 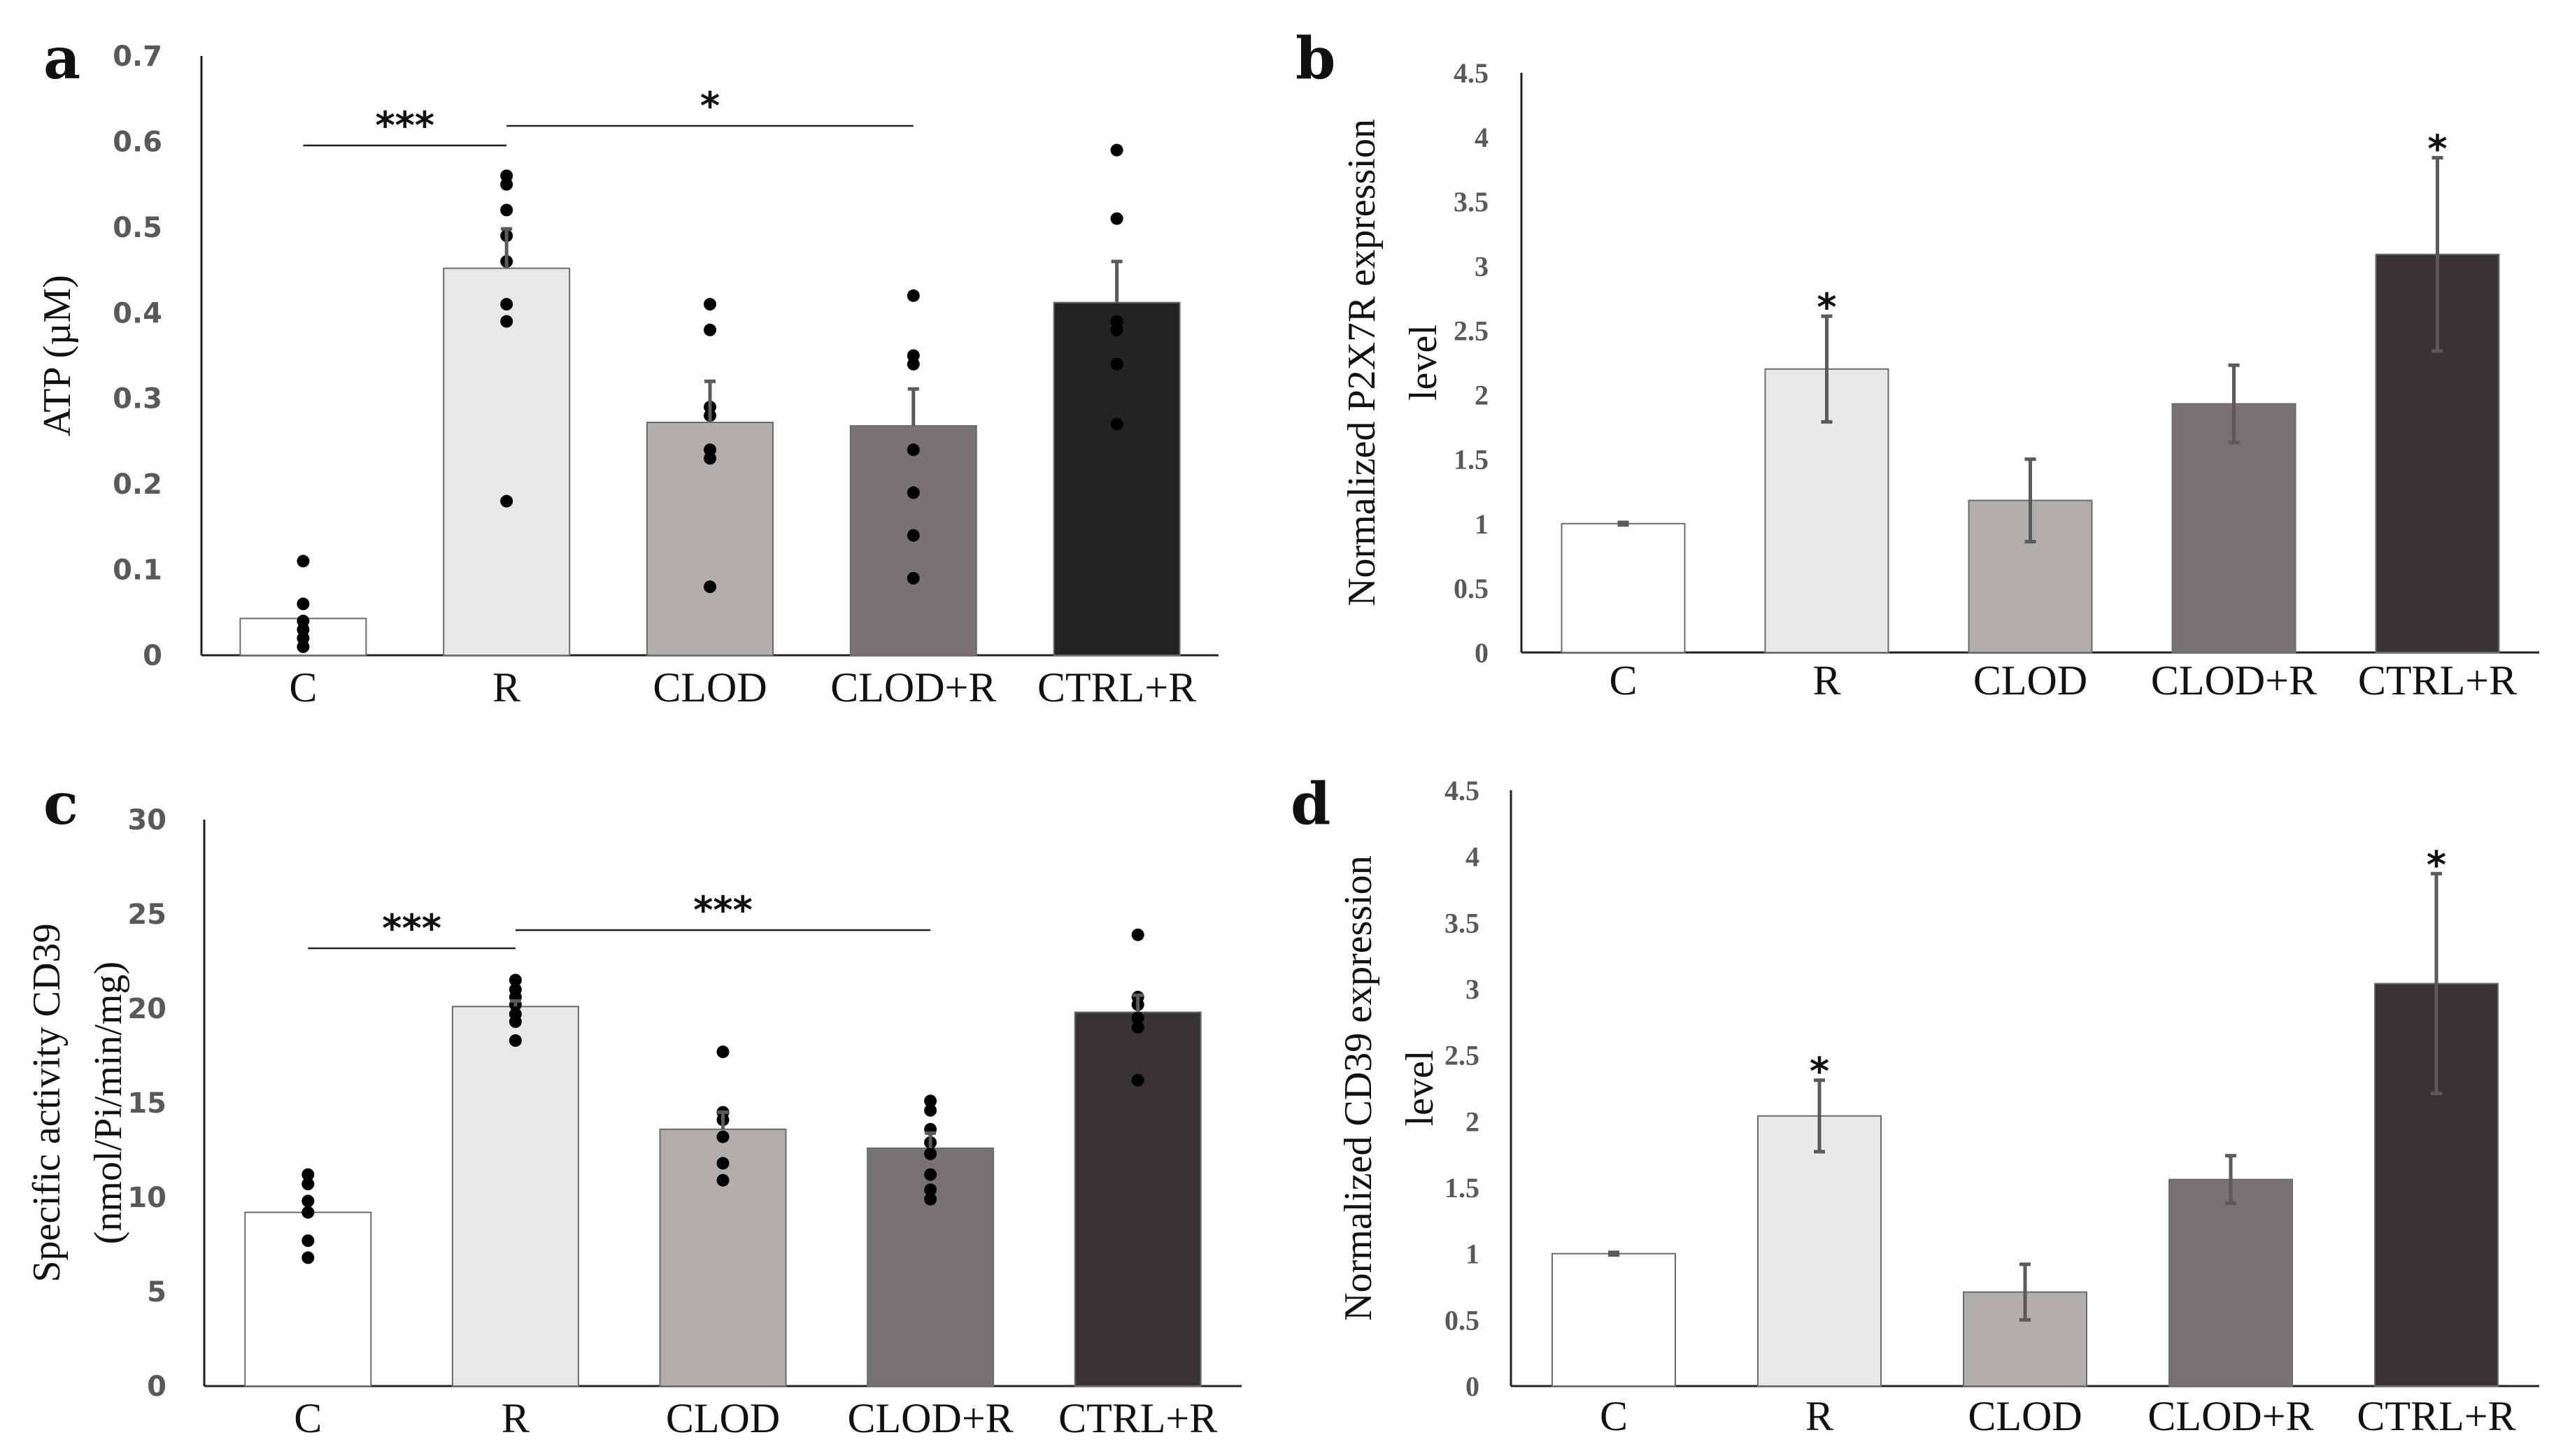 What do you see at coordinates (2234, 680) in the screenshot?
I see `panel-b-xtick-label: CLOD+R` at bounding box center [2234, 680].